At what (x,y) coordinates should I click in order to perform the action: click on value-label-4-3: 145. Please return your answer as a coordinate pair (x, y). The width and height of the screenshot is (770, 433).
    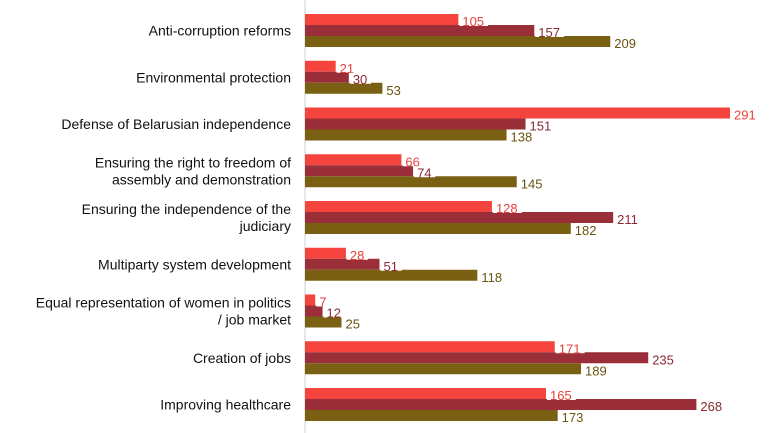
    Looking at the image, I should click on (532, 183).